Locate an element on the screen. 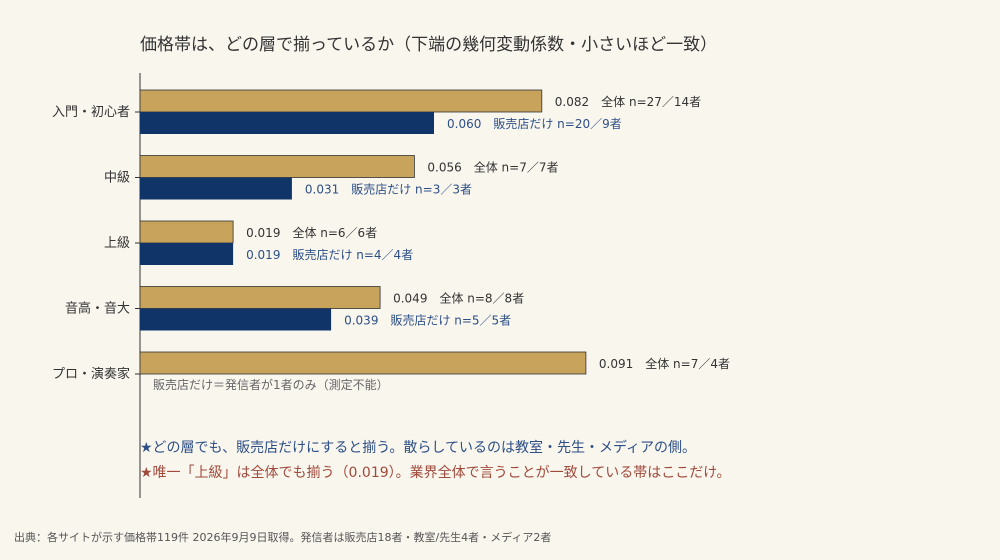 This screenshot has width=1000, height=560. data-label-all: 0.082 全体 n=27／14者 is located at coordinates (628, 101).